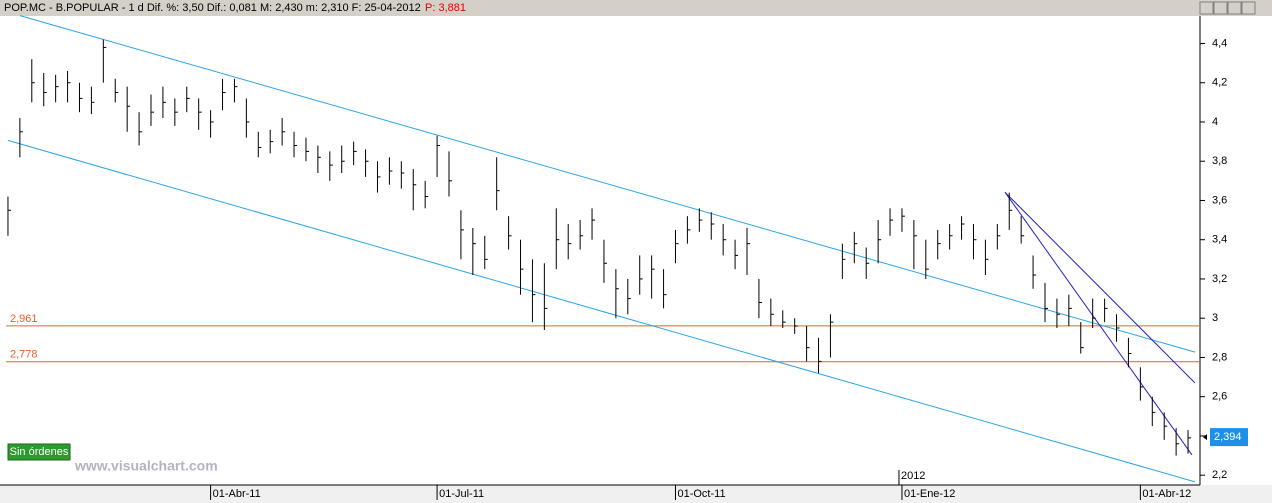  What do you see at coordinates (701, 494) in the screenshot?
I see `x-tick-label: 01-Oct-11` at bounding box center [701, 494].